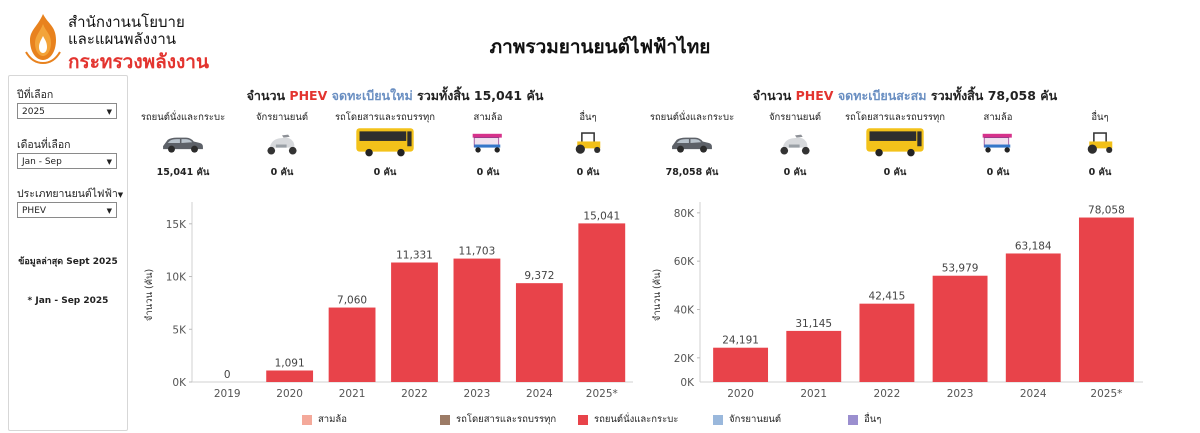  What do you see at coordinates (372, 95) in the screenshot?
I see `title-kind: จดทะเบียนใหม่` at bounding box center [372, 95].